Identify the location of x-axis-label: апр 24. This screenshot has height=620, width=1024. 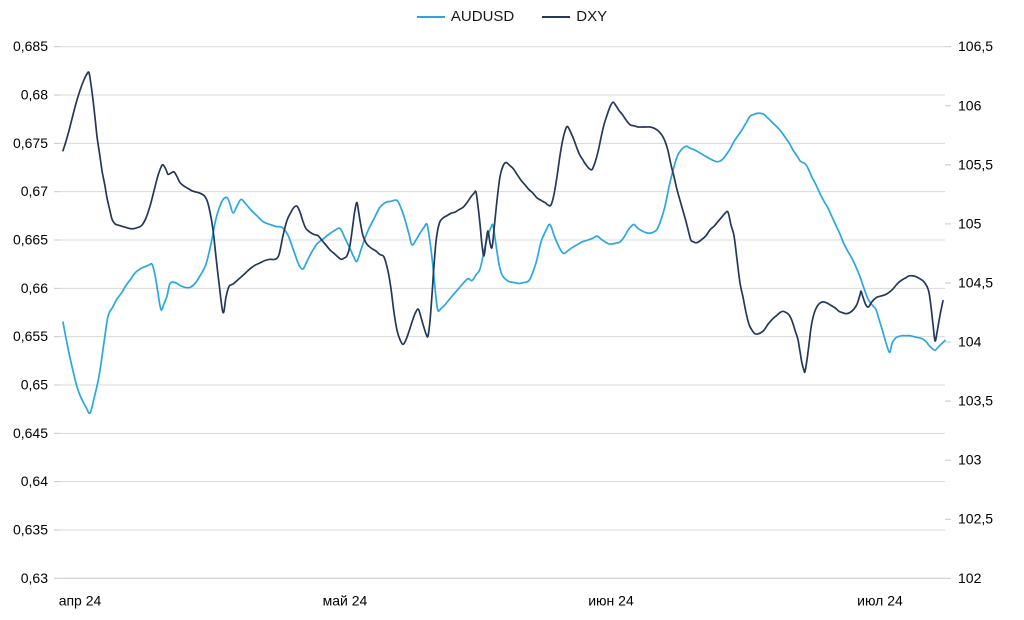
(80, 600).